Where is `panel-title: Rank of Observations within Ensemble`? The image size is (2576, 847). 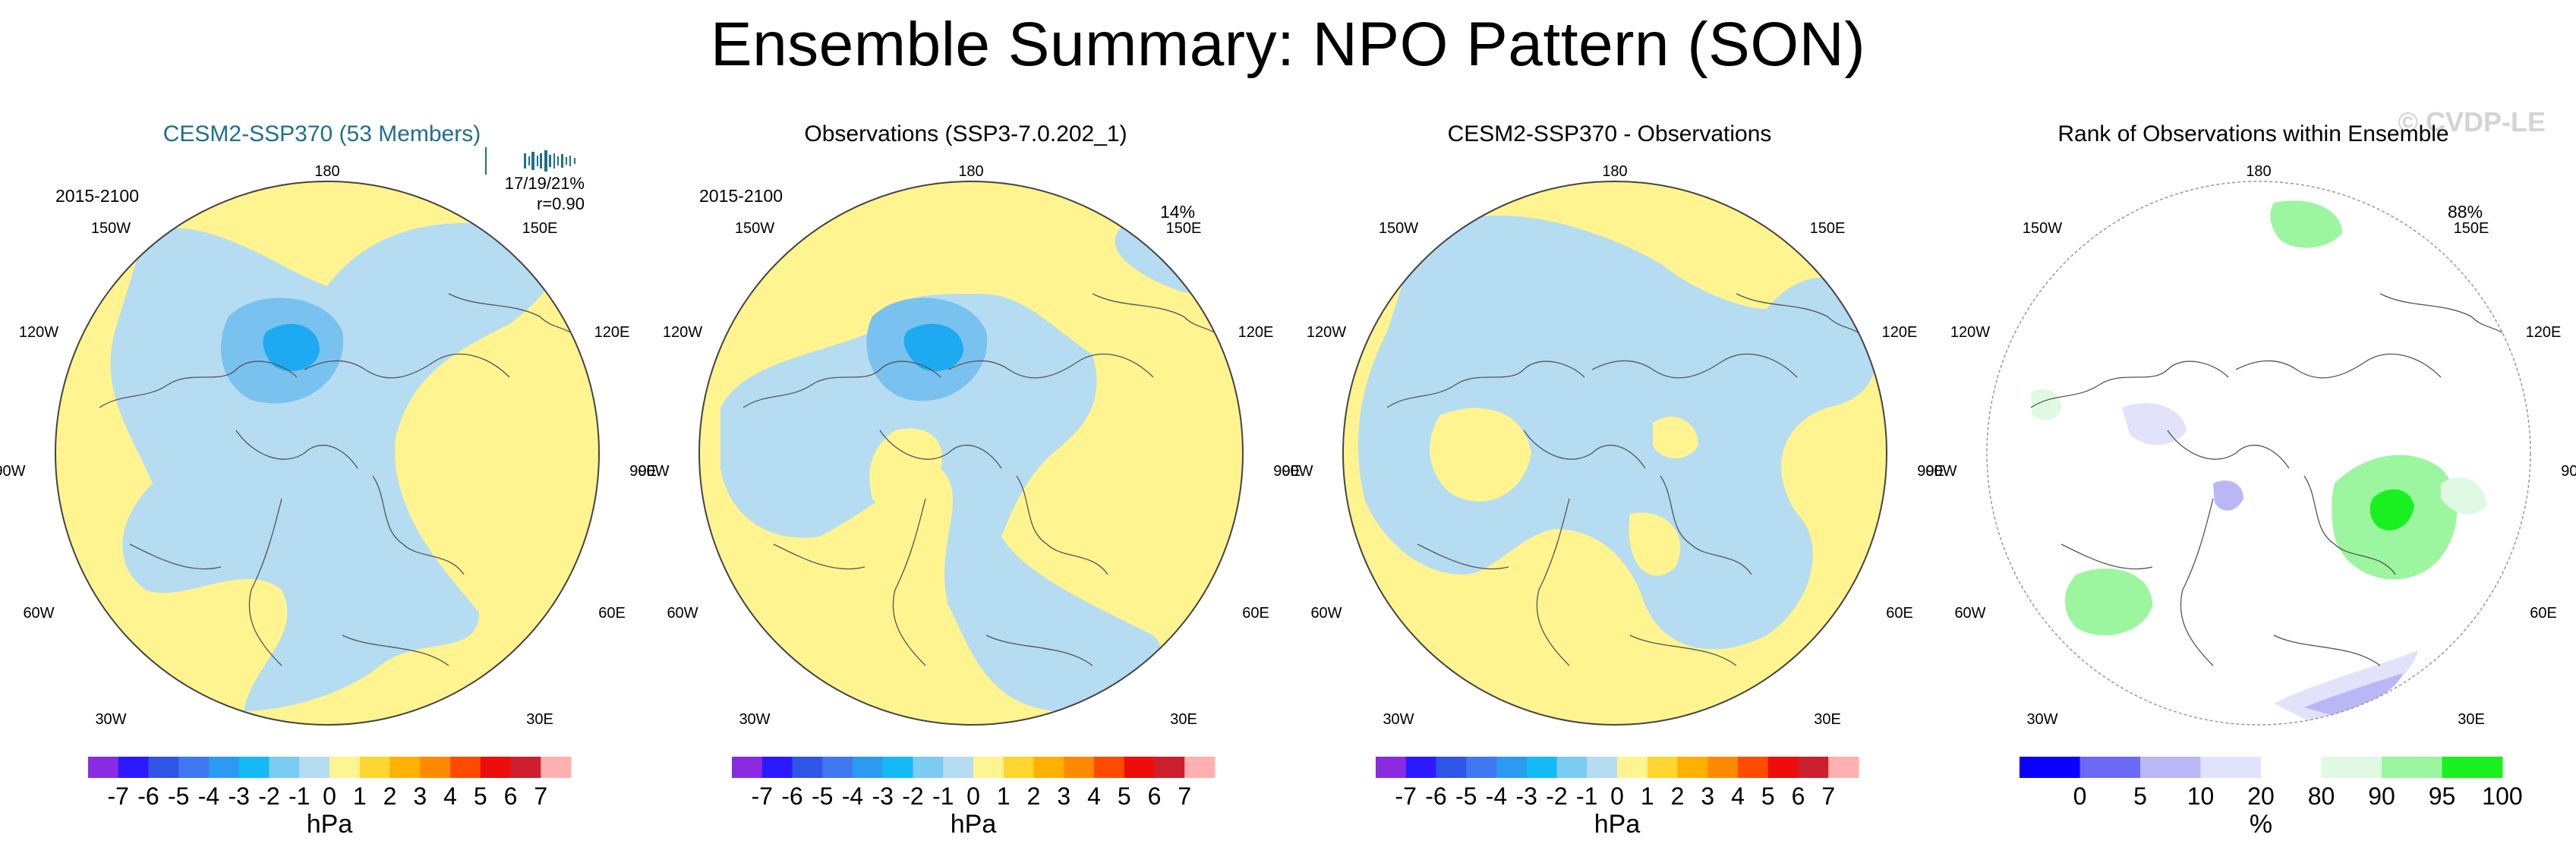 panel-title: Rank of Observations within Ensemble is located at coordinates (2253, 133).